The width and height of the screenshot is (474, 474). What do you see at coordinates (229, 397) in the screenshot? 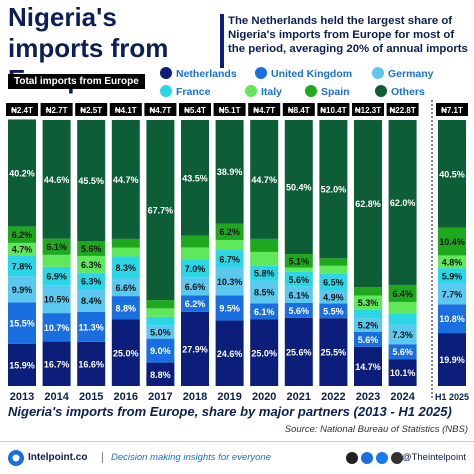
I see `x-tick-label: 2019` at bounding box center [229, 397].